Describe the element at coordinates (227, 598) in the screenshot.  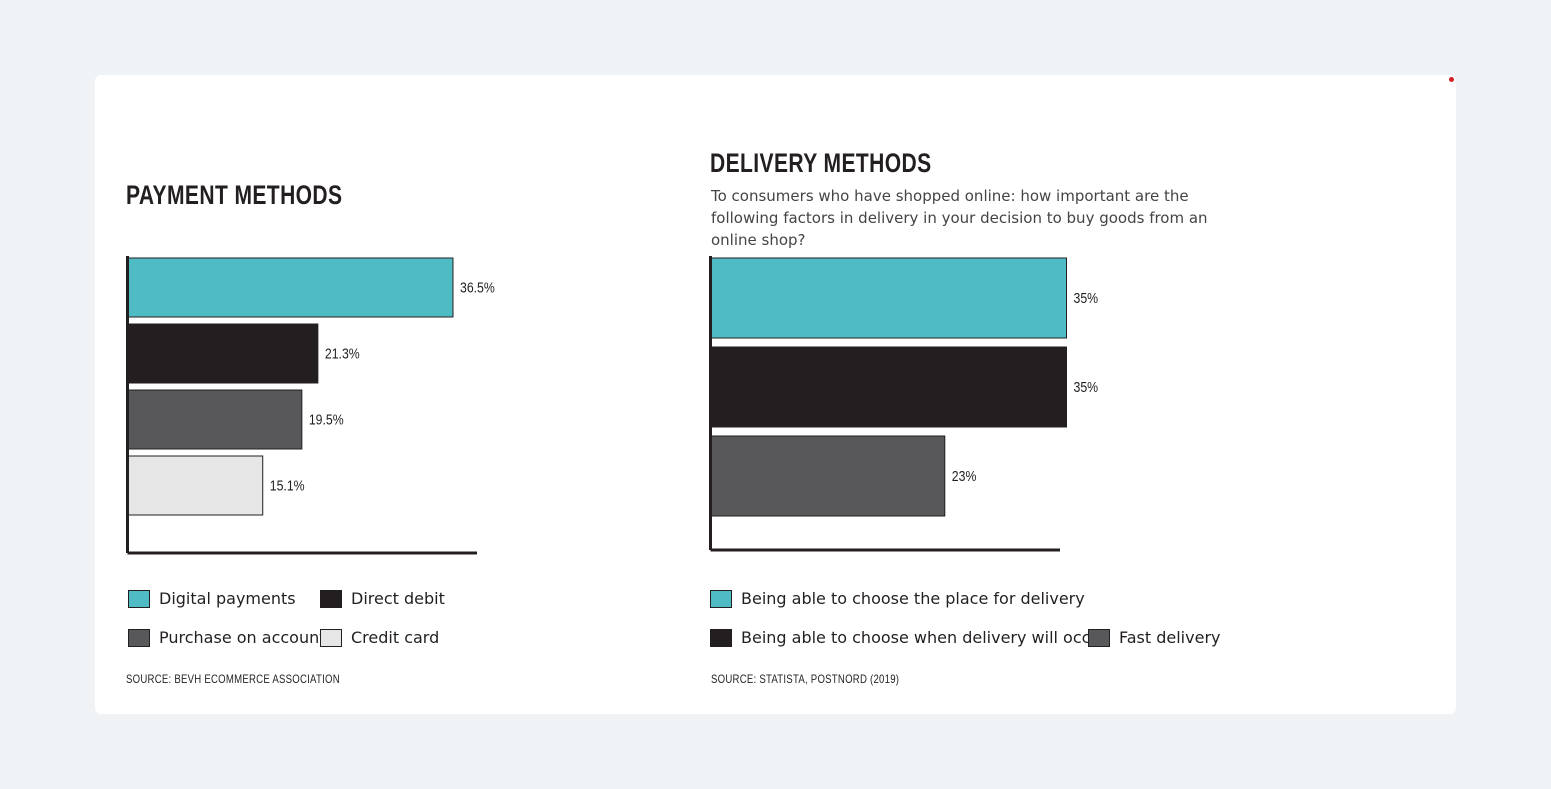
I see `legend-label: Digital payments` at that location.